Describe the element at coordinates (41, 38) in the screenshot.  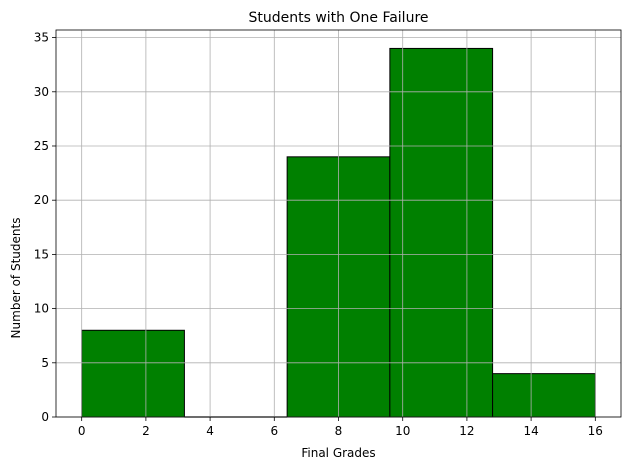
I see `y-tick-label-7: 35` at that location.